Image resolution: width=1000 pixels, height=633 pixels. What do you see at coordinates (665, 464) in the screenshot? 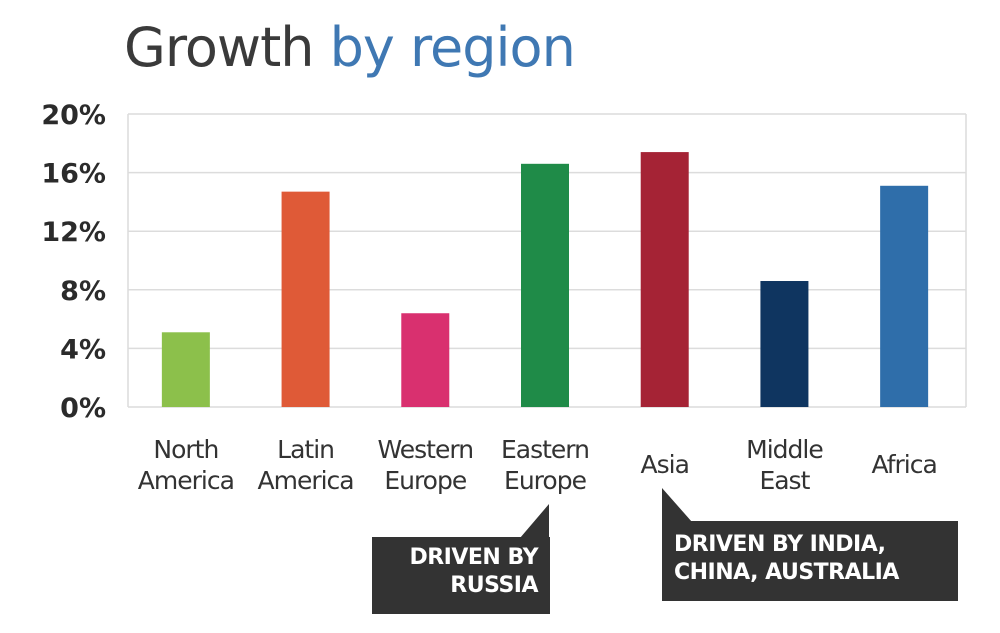
I see `x-category-label: Asia` at bounding box center [665, 464].